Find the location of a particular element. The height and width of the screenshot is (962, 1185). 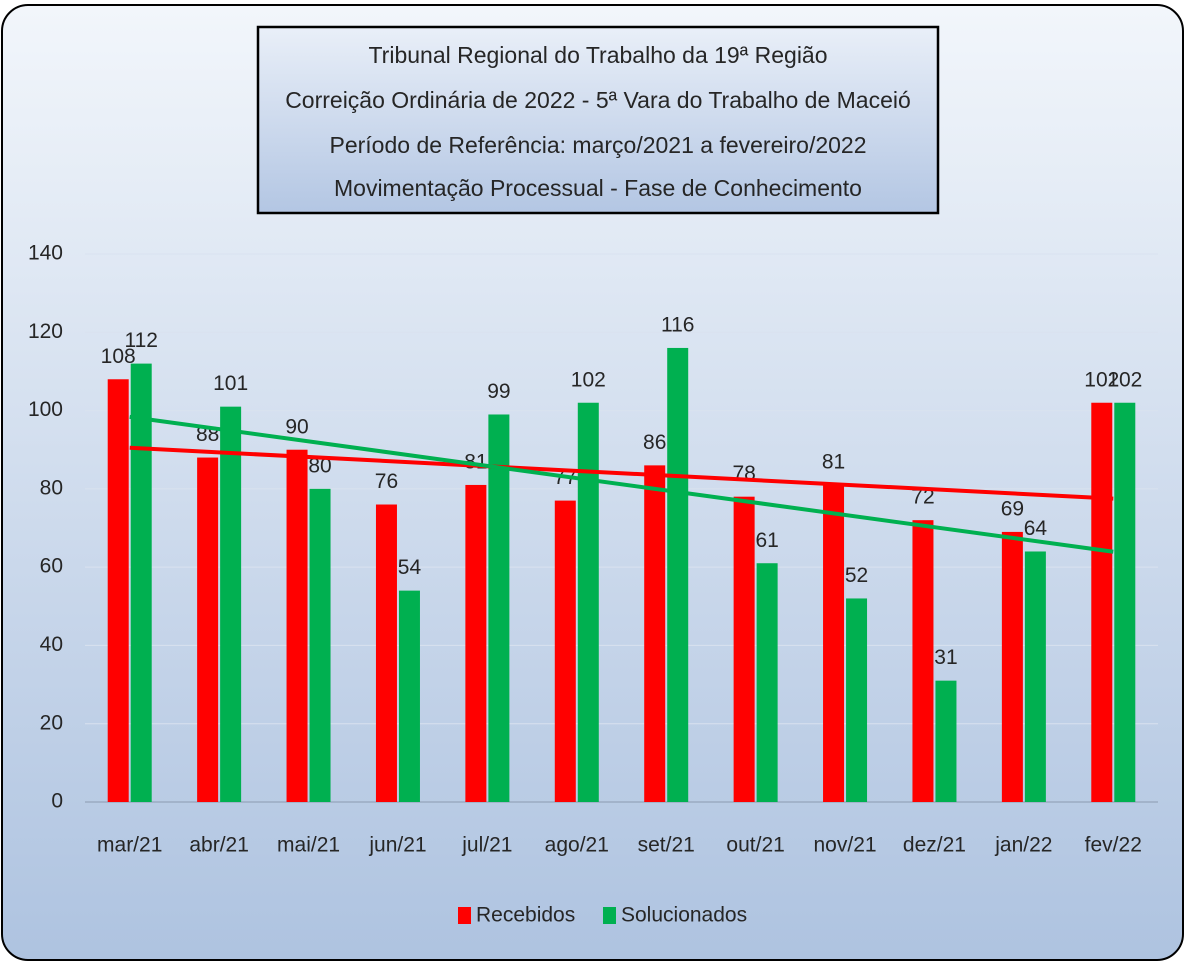

data-label: 90 is located at coordinates (296, 426).